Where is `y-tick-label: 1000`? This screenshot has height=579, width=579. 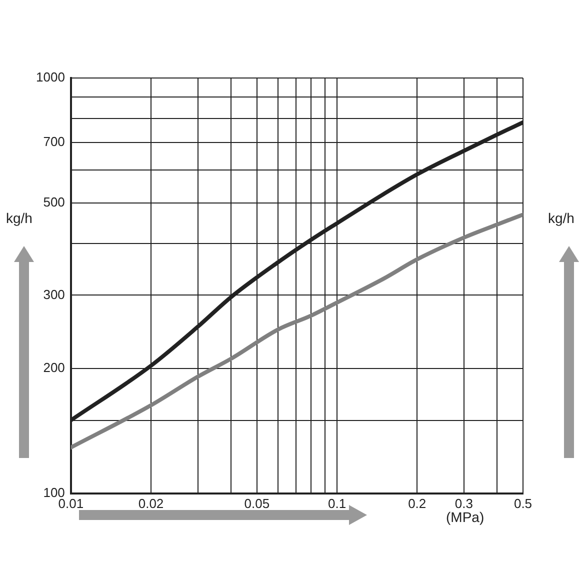 y-tick-label: 1000 is located at coordinates (50, 77).